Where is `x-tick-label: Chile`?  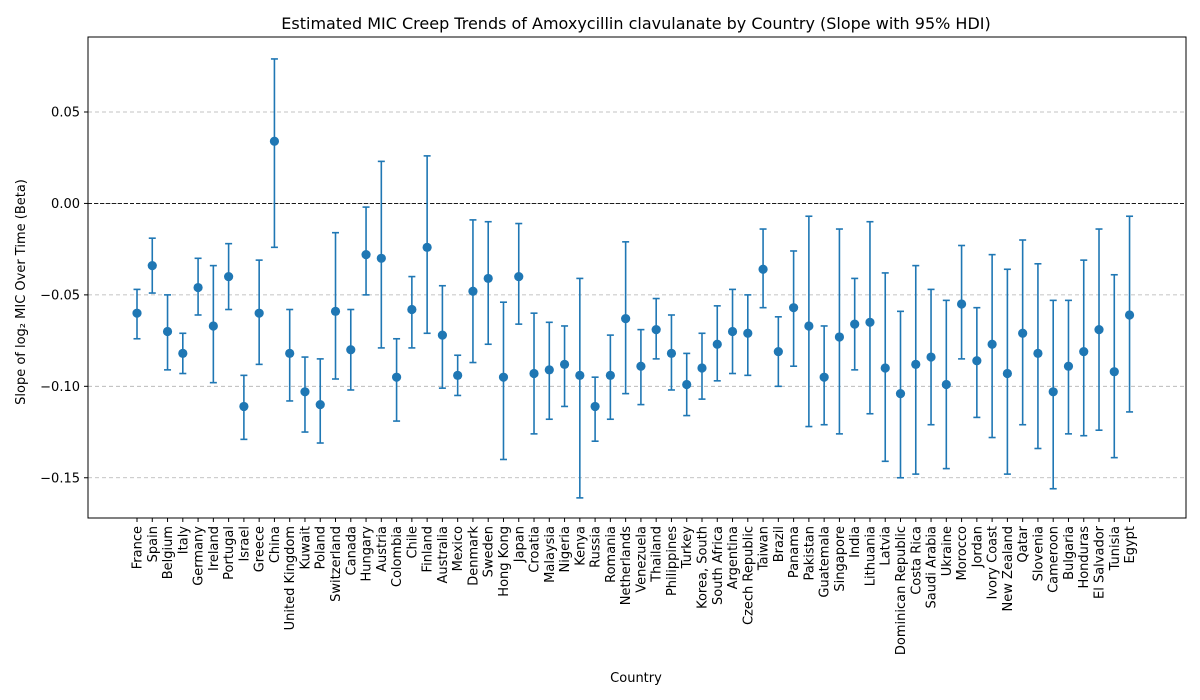
x-tick-label: Chile is located at coordinates (412, 542).